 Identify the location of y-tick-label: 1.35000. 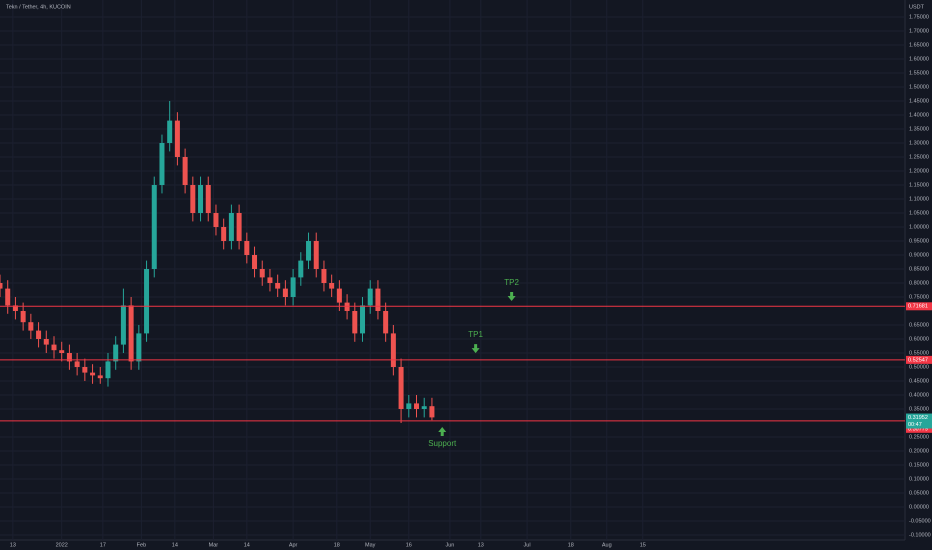
(919, 129).